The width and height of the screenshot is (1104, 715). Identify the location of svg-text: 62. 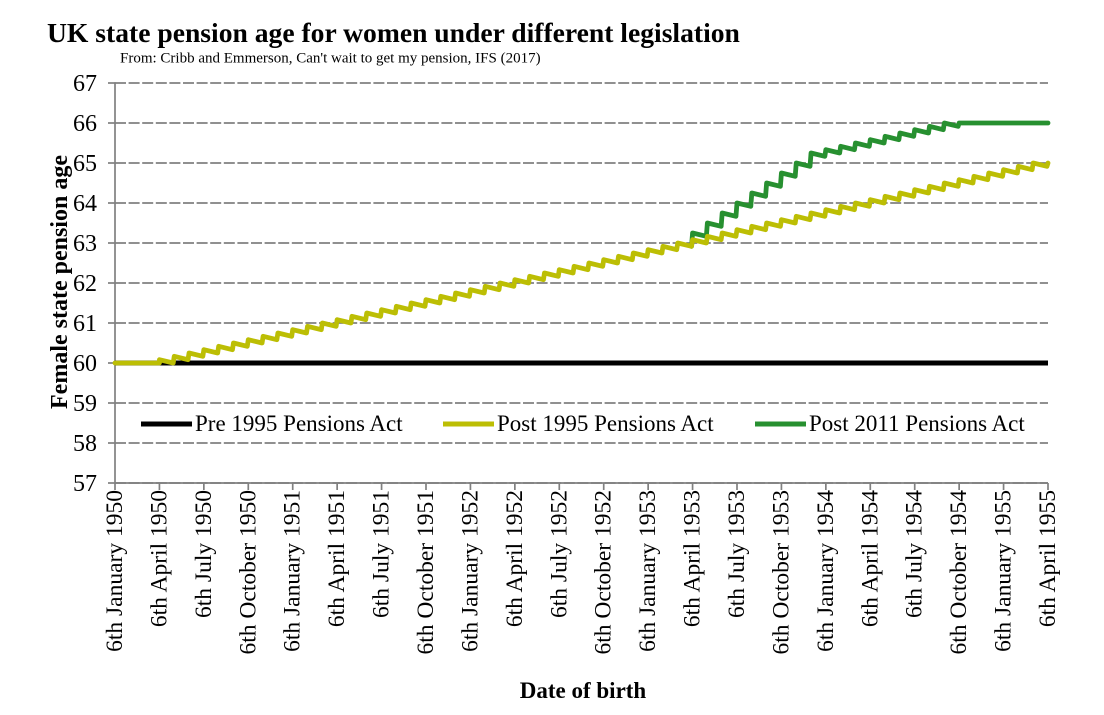
(85, 284).